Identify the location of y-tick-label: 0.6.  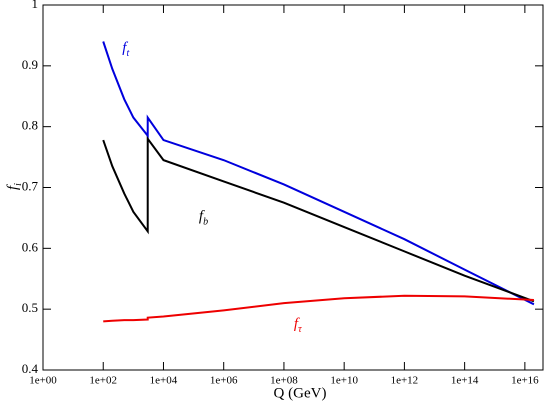
(30, 246).